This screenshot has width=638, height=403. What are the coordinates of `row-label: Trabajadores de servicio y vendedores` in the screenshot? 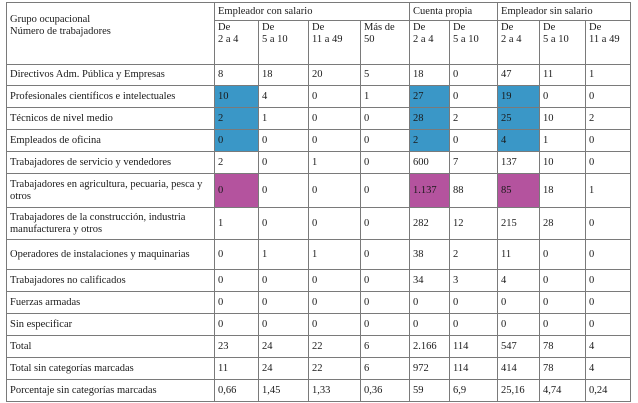 It's located at (110, 162).